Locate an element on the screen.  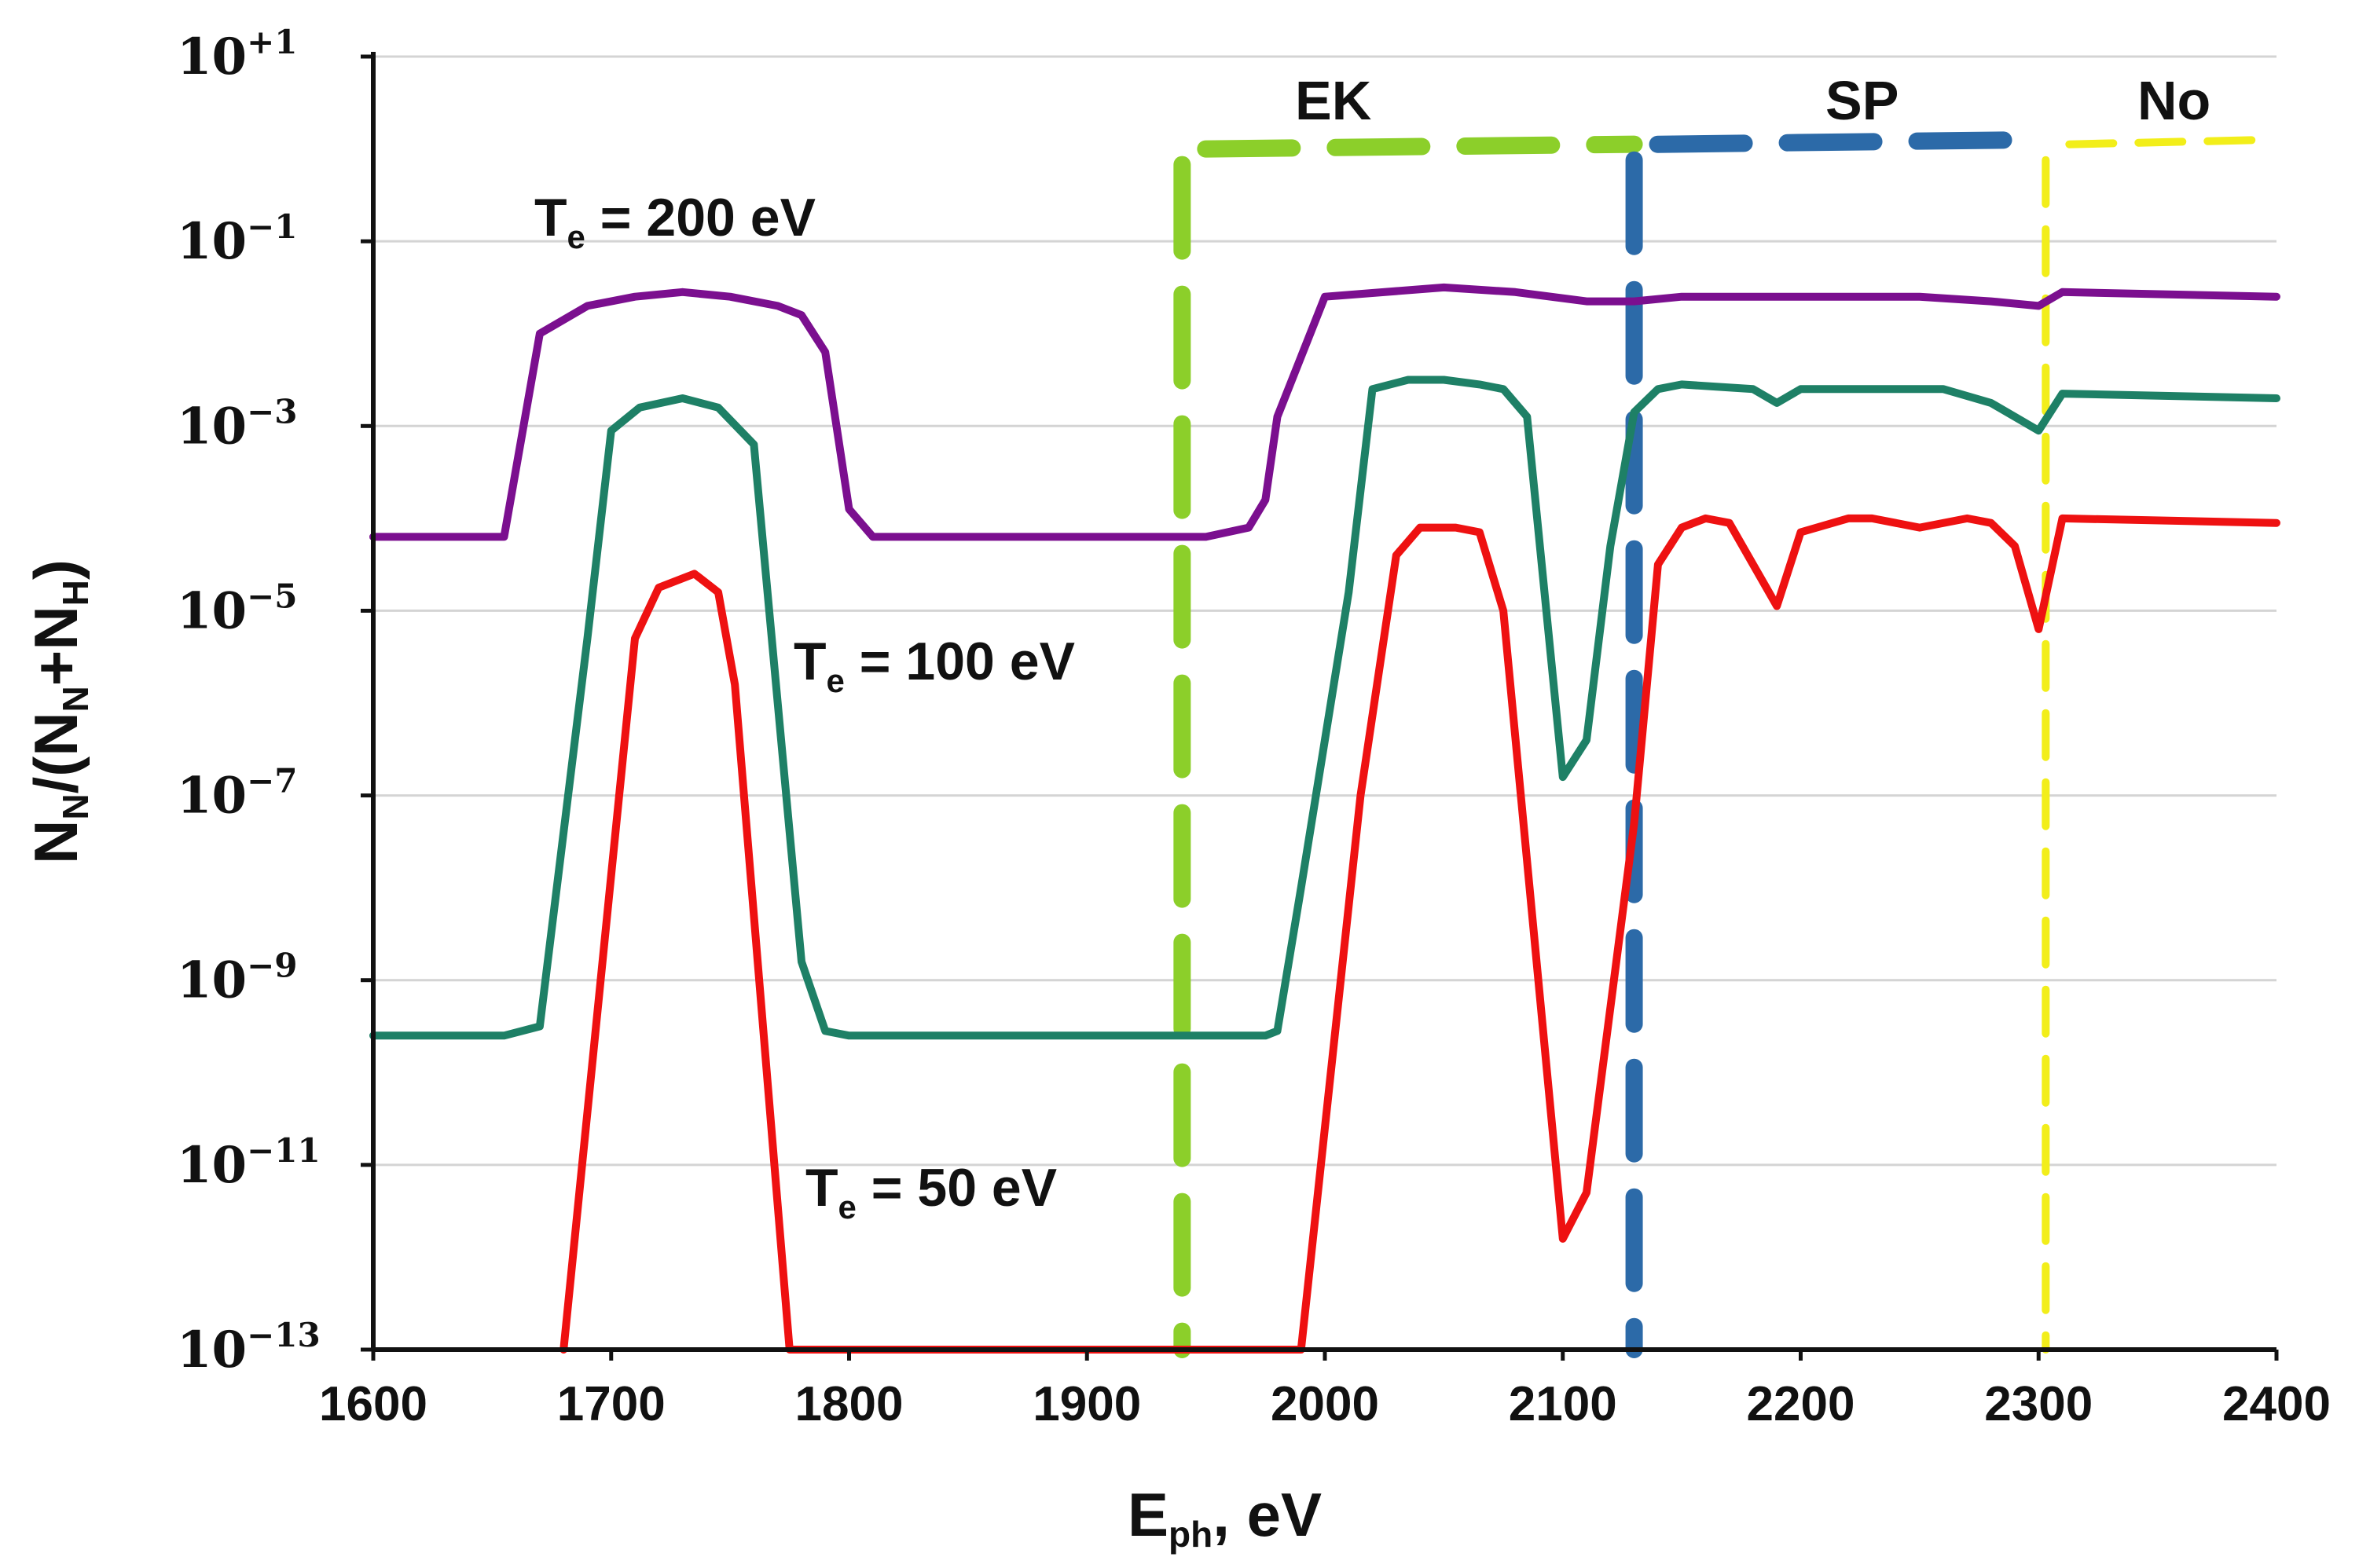
x-tick-label: 2300 is located at coordinates (2038, 1404).